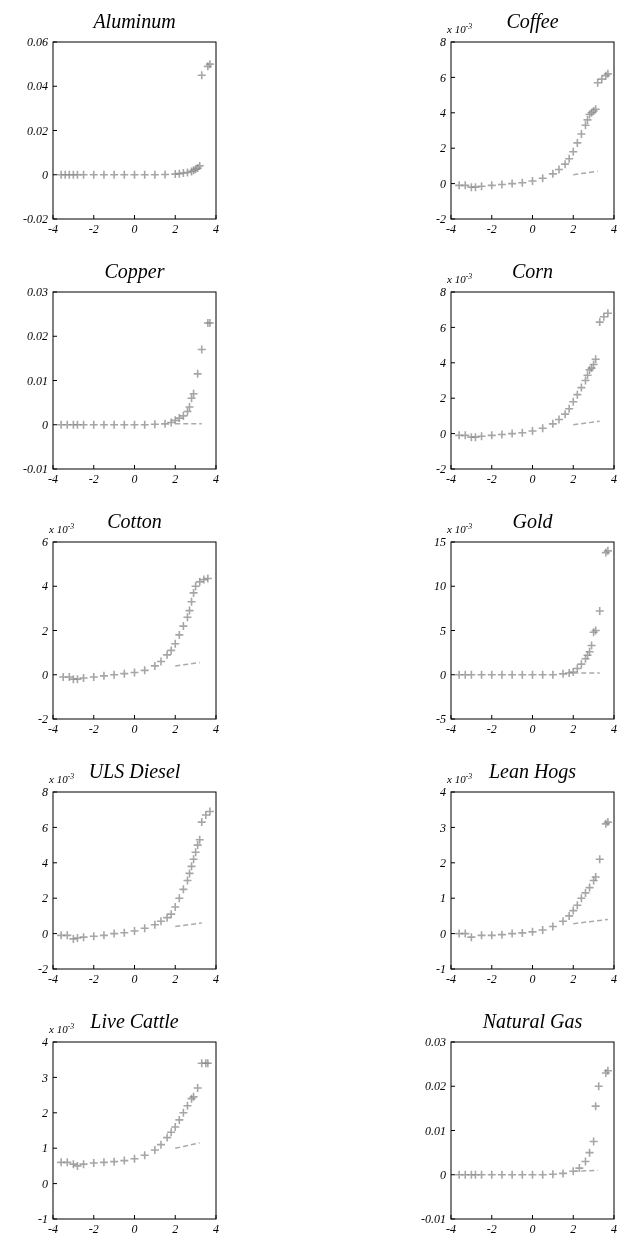 This screenshot has width=633, height=1249. Describe the element at coordinates (37, 380) in the screenshot. I see `y-tick-label: 0.01` at that location.